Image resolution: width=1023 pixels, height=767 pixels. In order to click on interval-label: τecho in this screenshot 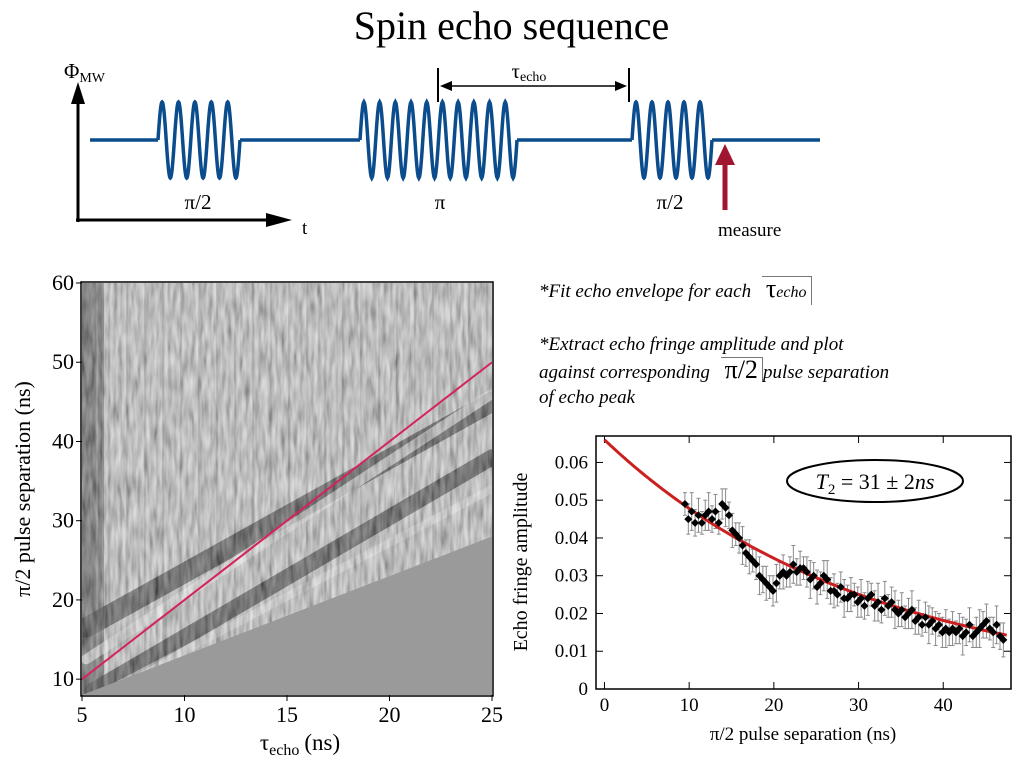, I will do `click(529, 72)`.